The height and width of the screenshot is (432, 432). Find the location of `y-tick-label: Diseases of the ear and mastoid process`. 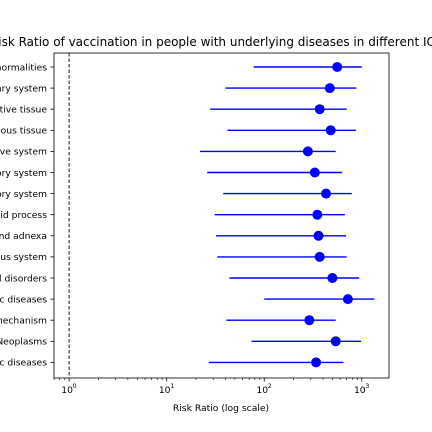

y-tick-label: Diseases of the ear and mastoid process is located at coordinates (23, 215).